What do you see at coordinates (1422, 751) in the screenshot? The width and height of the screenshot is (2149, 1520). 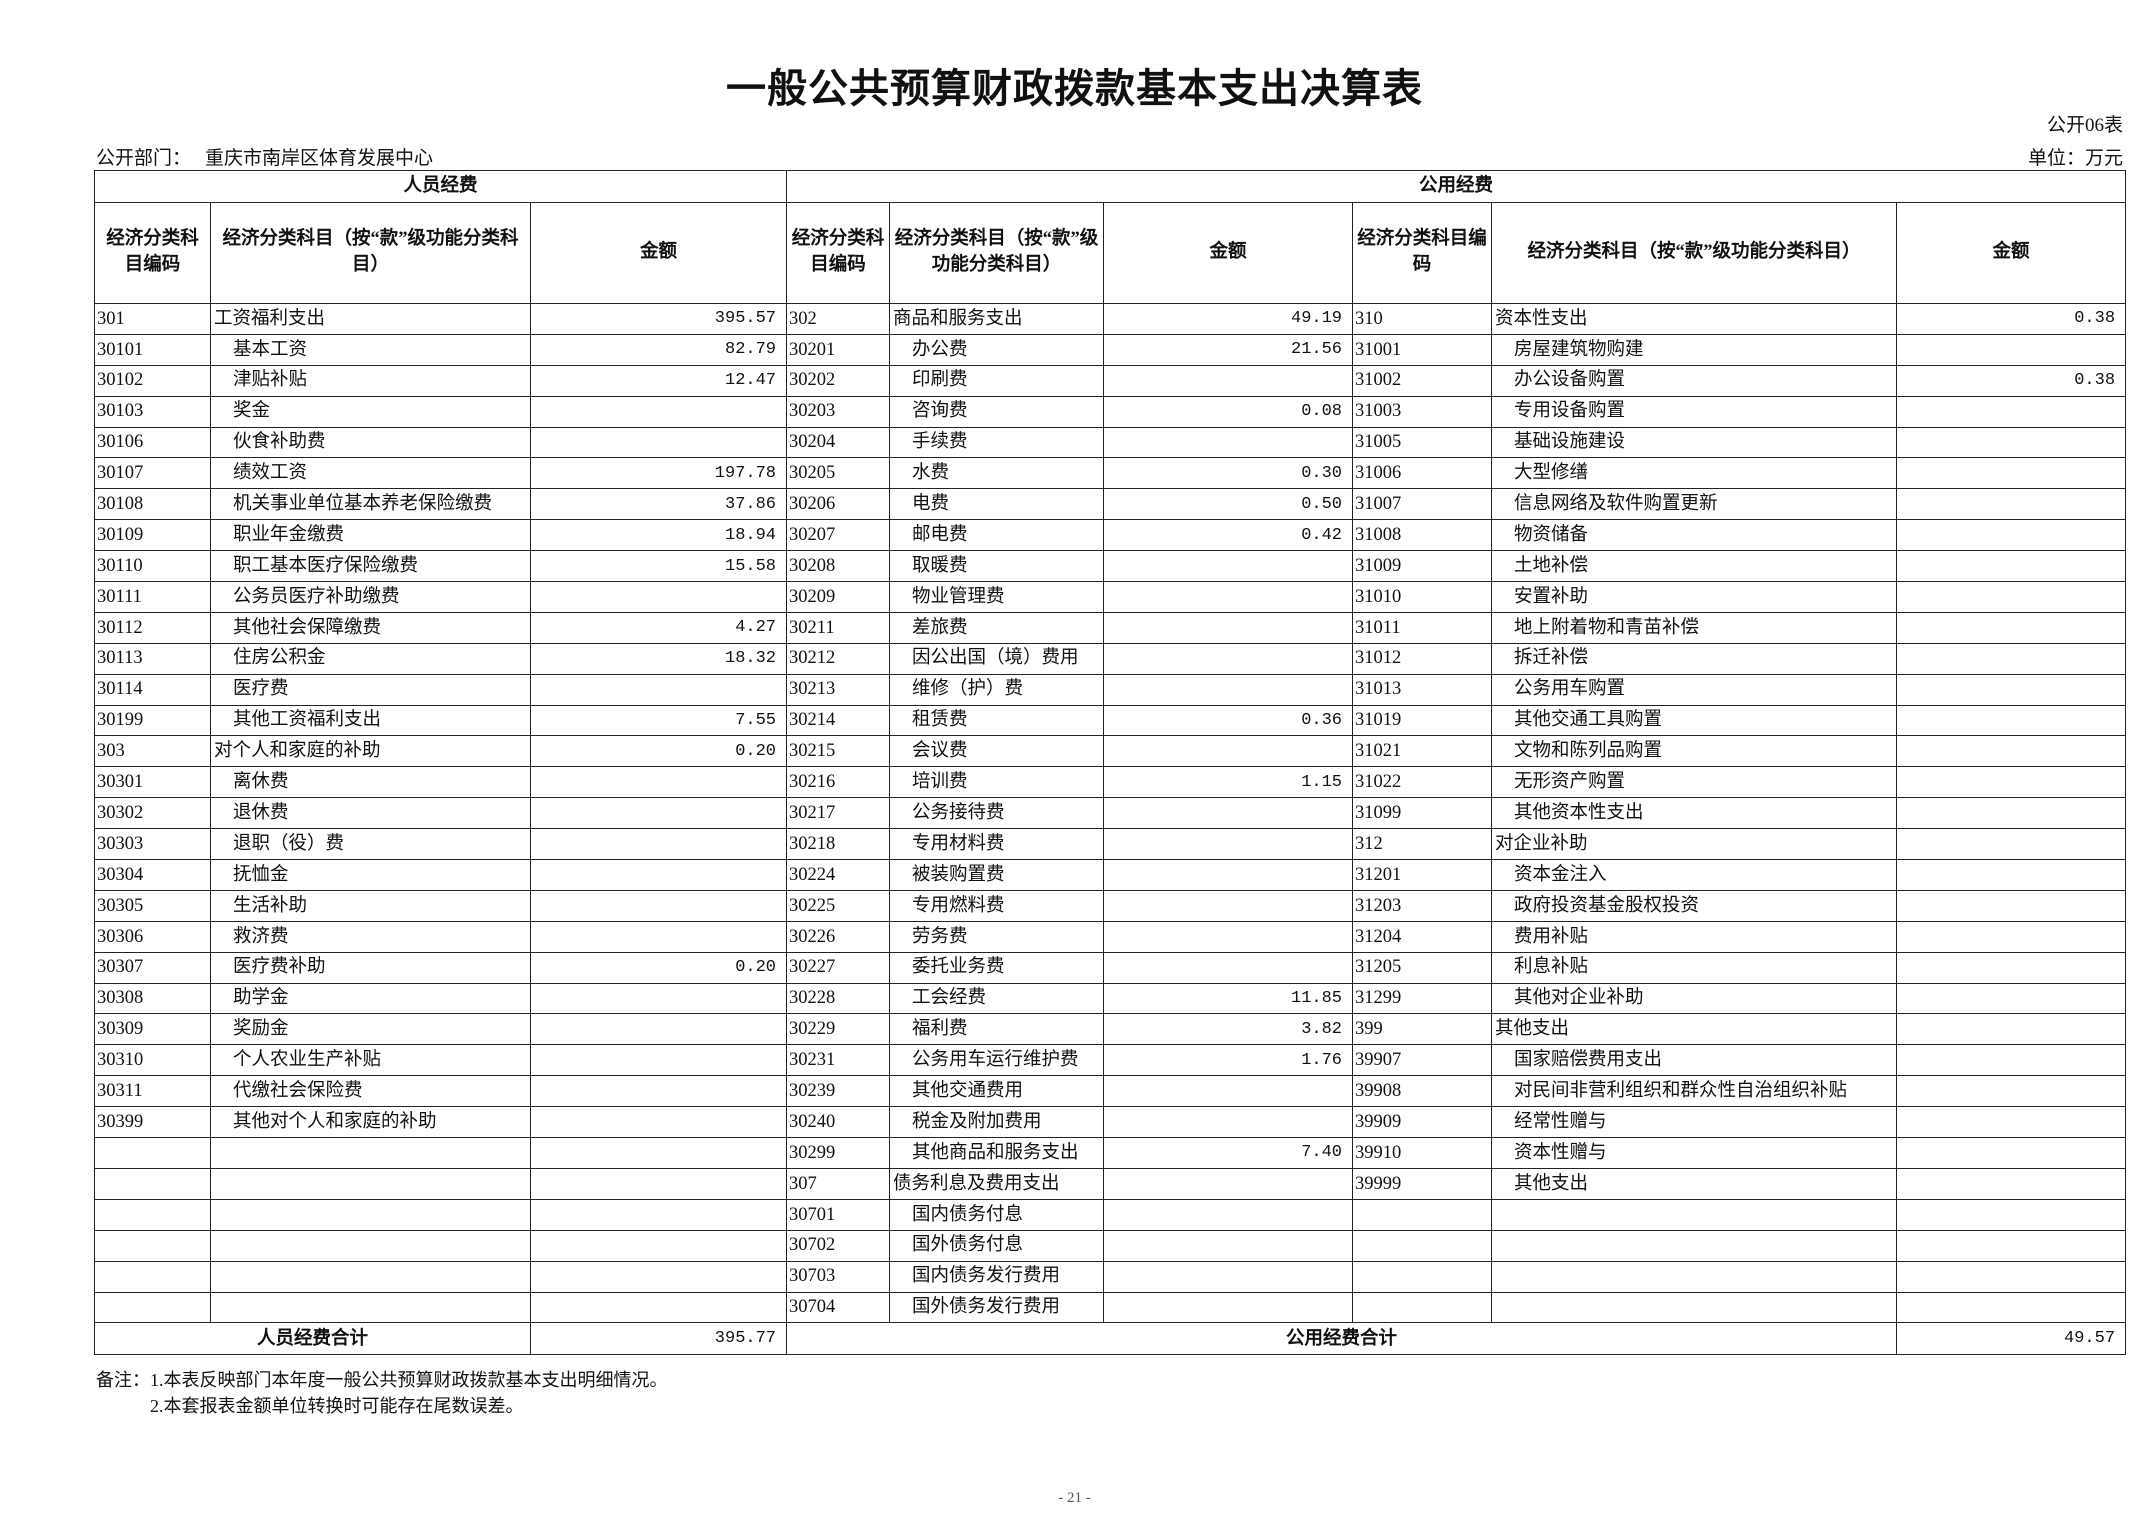 I see `public-right-code-cell: 31021` at bounding box center [1422, 751].